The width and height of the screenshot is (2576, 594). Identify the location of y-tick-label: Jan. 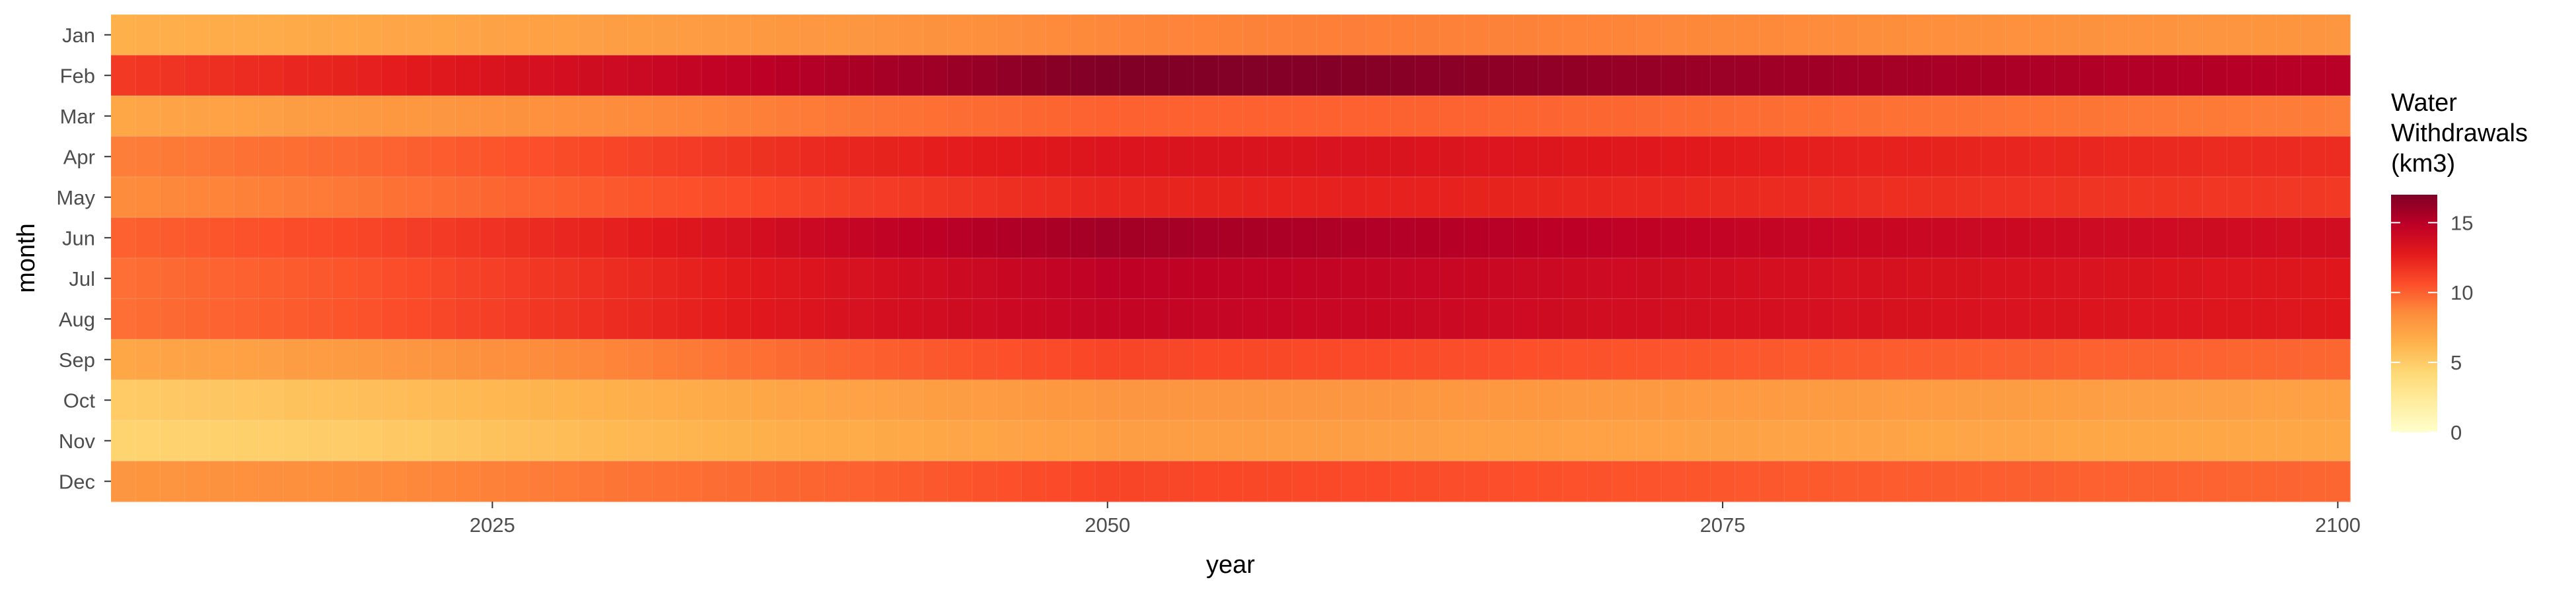
(78, 35).